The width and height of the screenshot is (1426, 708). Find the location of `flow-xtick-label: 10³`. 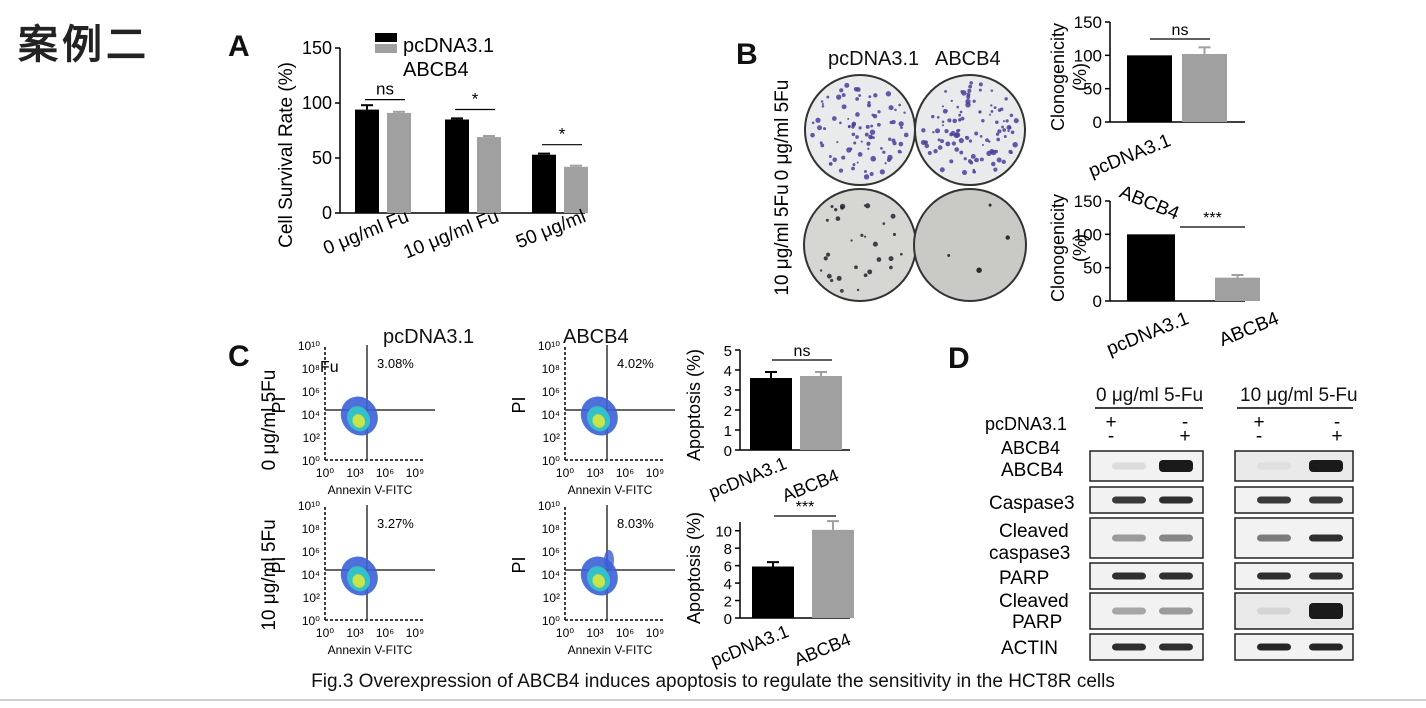

flow-xtick-label: 10³ is located at coordinates (594, 473).